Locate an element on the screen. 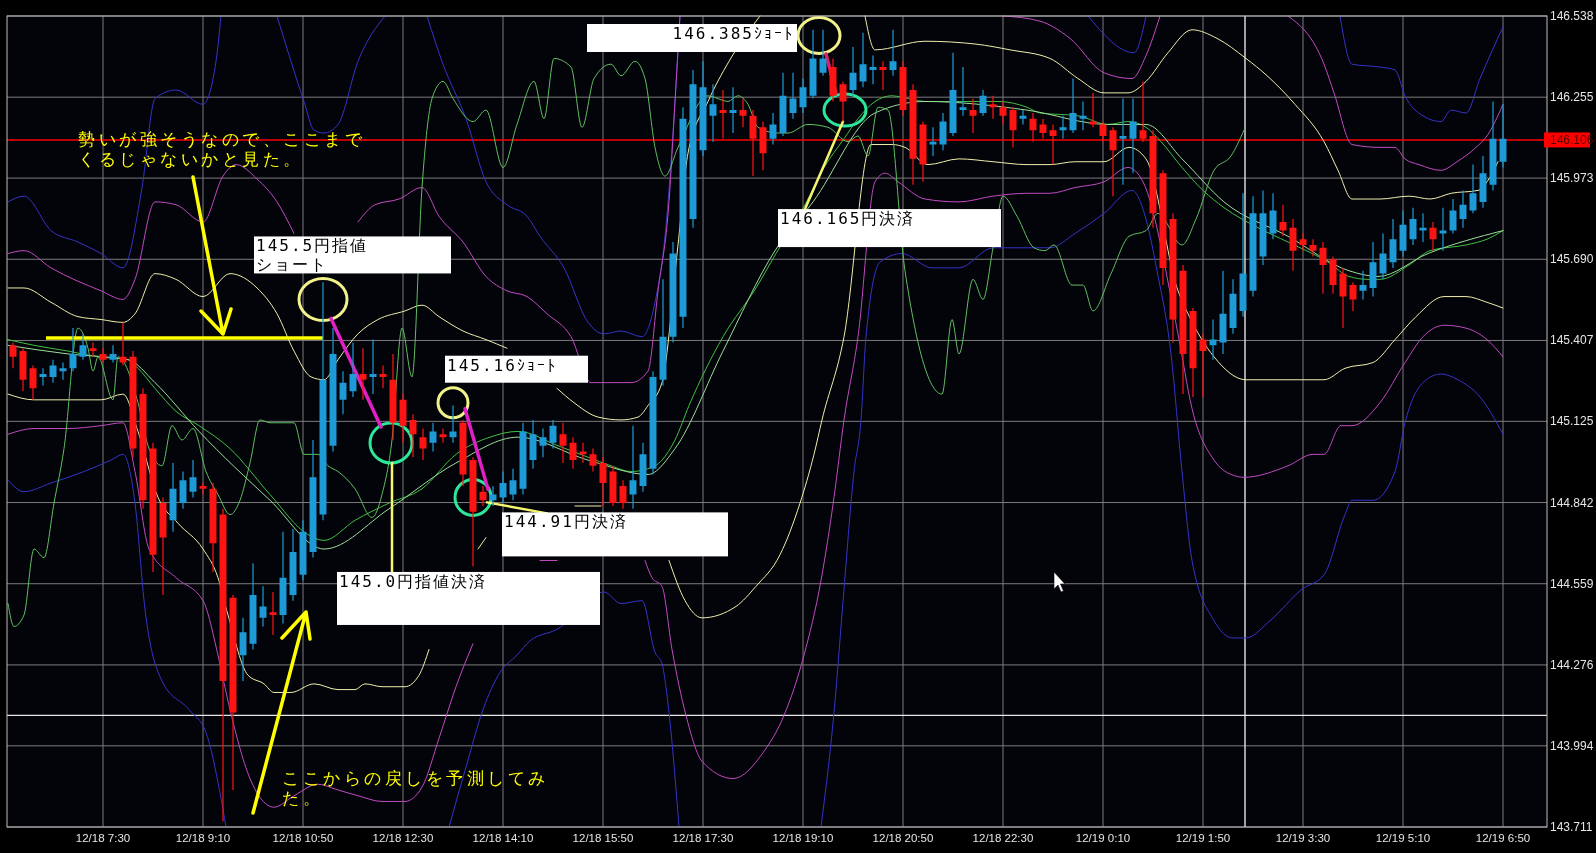 This screenshot has width=1596, height=853. x-tick-label: 12/18 17:30 is located at coordinates (703, 838).